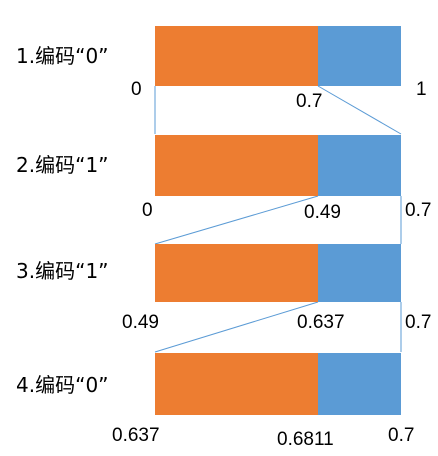 The width and height of the screenshot is (438, 456). Describe the element at coordinates (418, 210) in the screenshot. I see `step-2-tick-end: 0.7` at that location.